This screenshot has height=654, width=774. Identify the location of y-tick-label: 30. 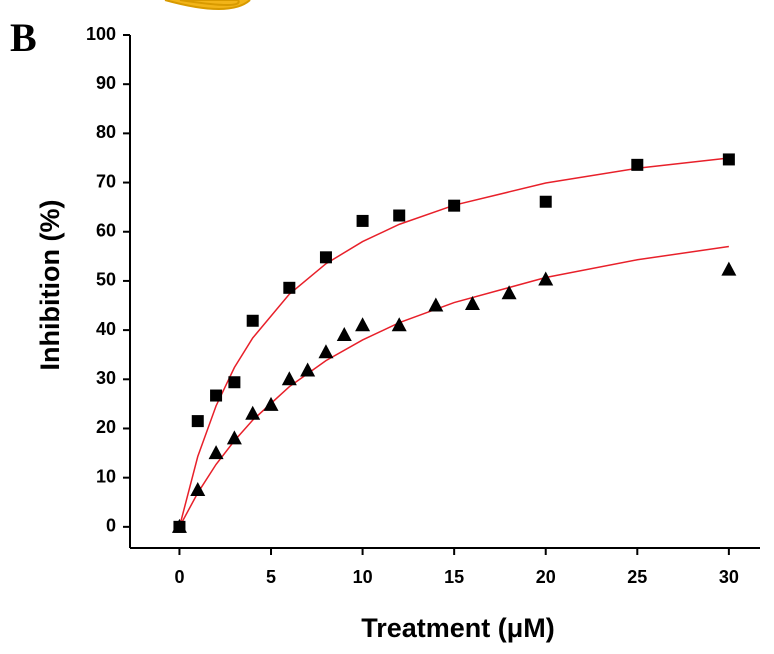
(106, 378).